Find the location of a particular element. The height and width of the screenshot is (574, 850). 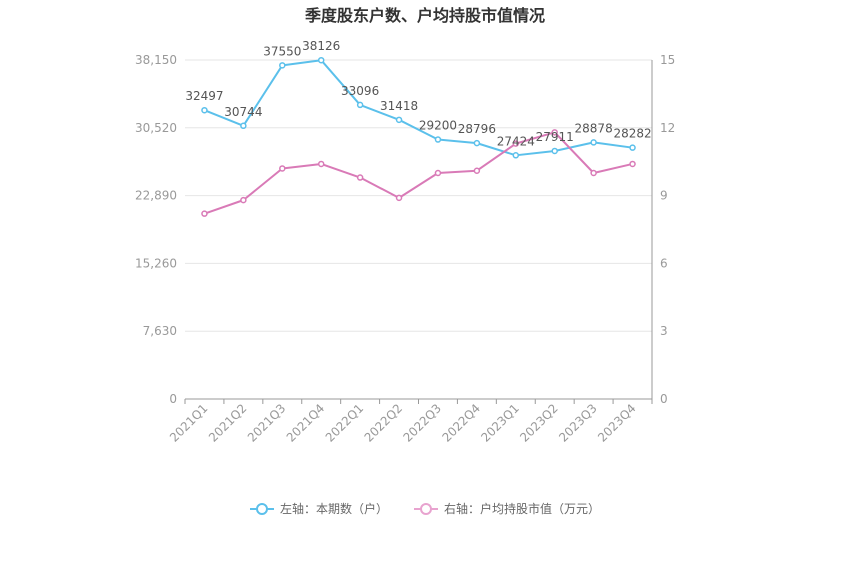

right-tick-label: 6 is located at coordinates (664, 263).